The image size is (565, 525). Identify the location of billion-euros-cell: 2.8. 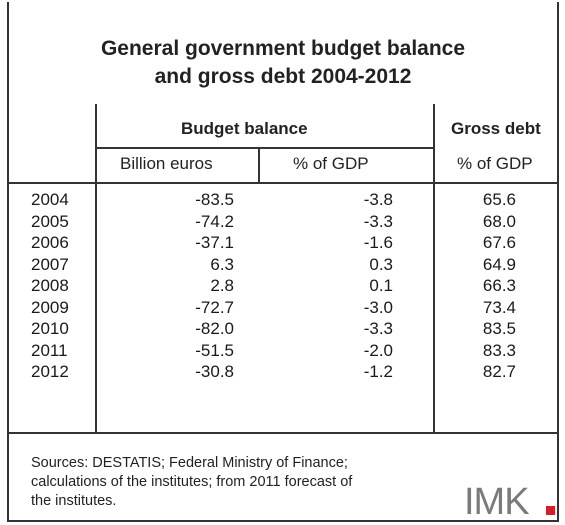
(222, 285).